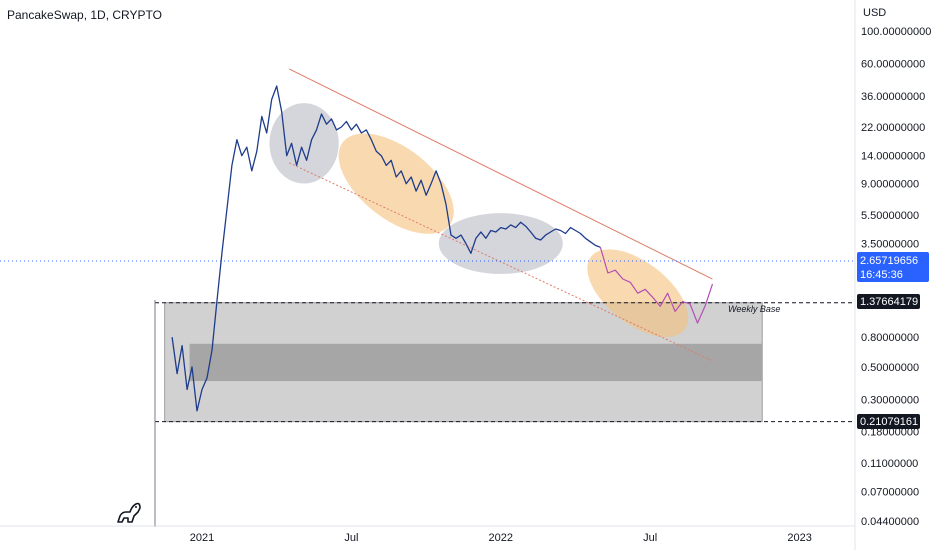 The width and height of the screenshot is (932, 550). I want to click on zone-inner, so click(476, 362).